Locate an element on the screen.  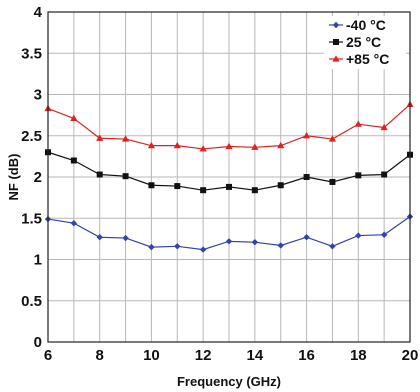
y-tick-label: 0 is located at coordinates (38, 342).